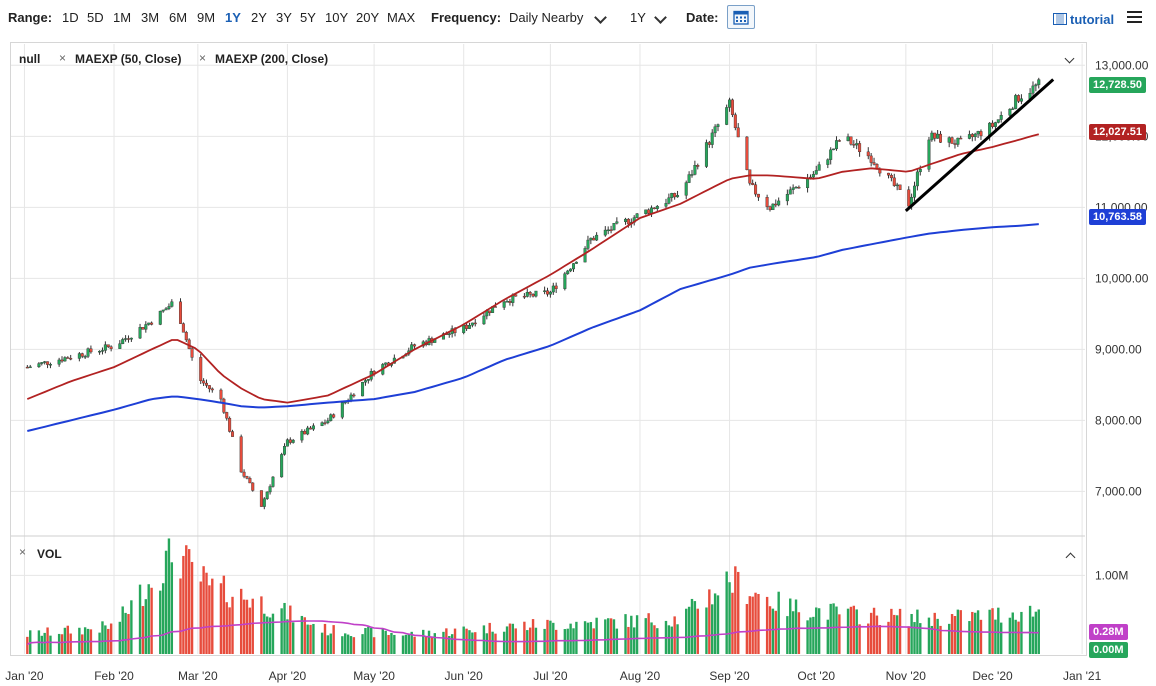  I want to click on ma200-value-badge: 10,763.58, so click(1117, 217).